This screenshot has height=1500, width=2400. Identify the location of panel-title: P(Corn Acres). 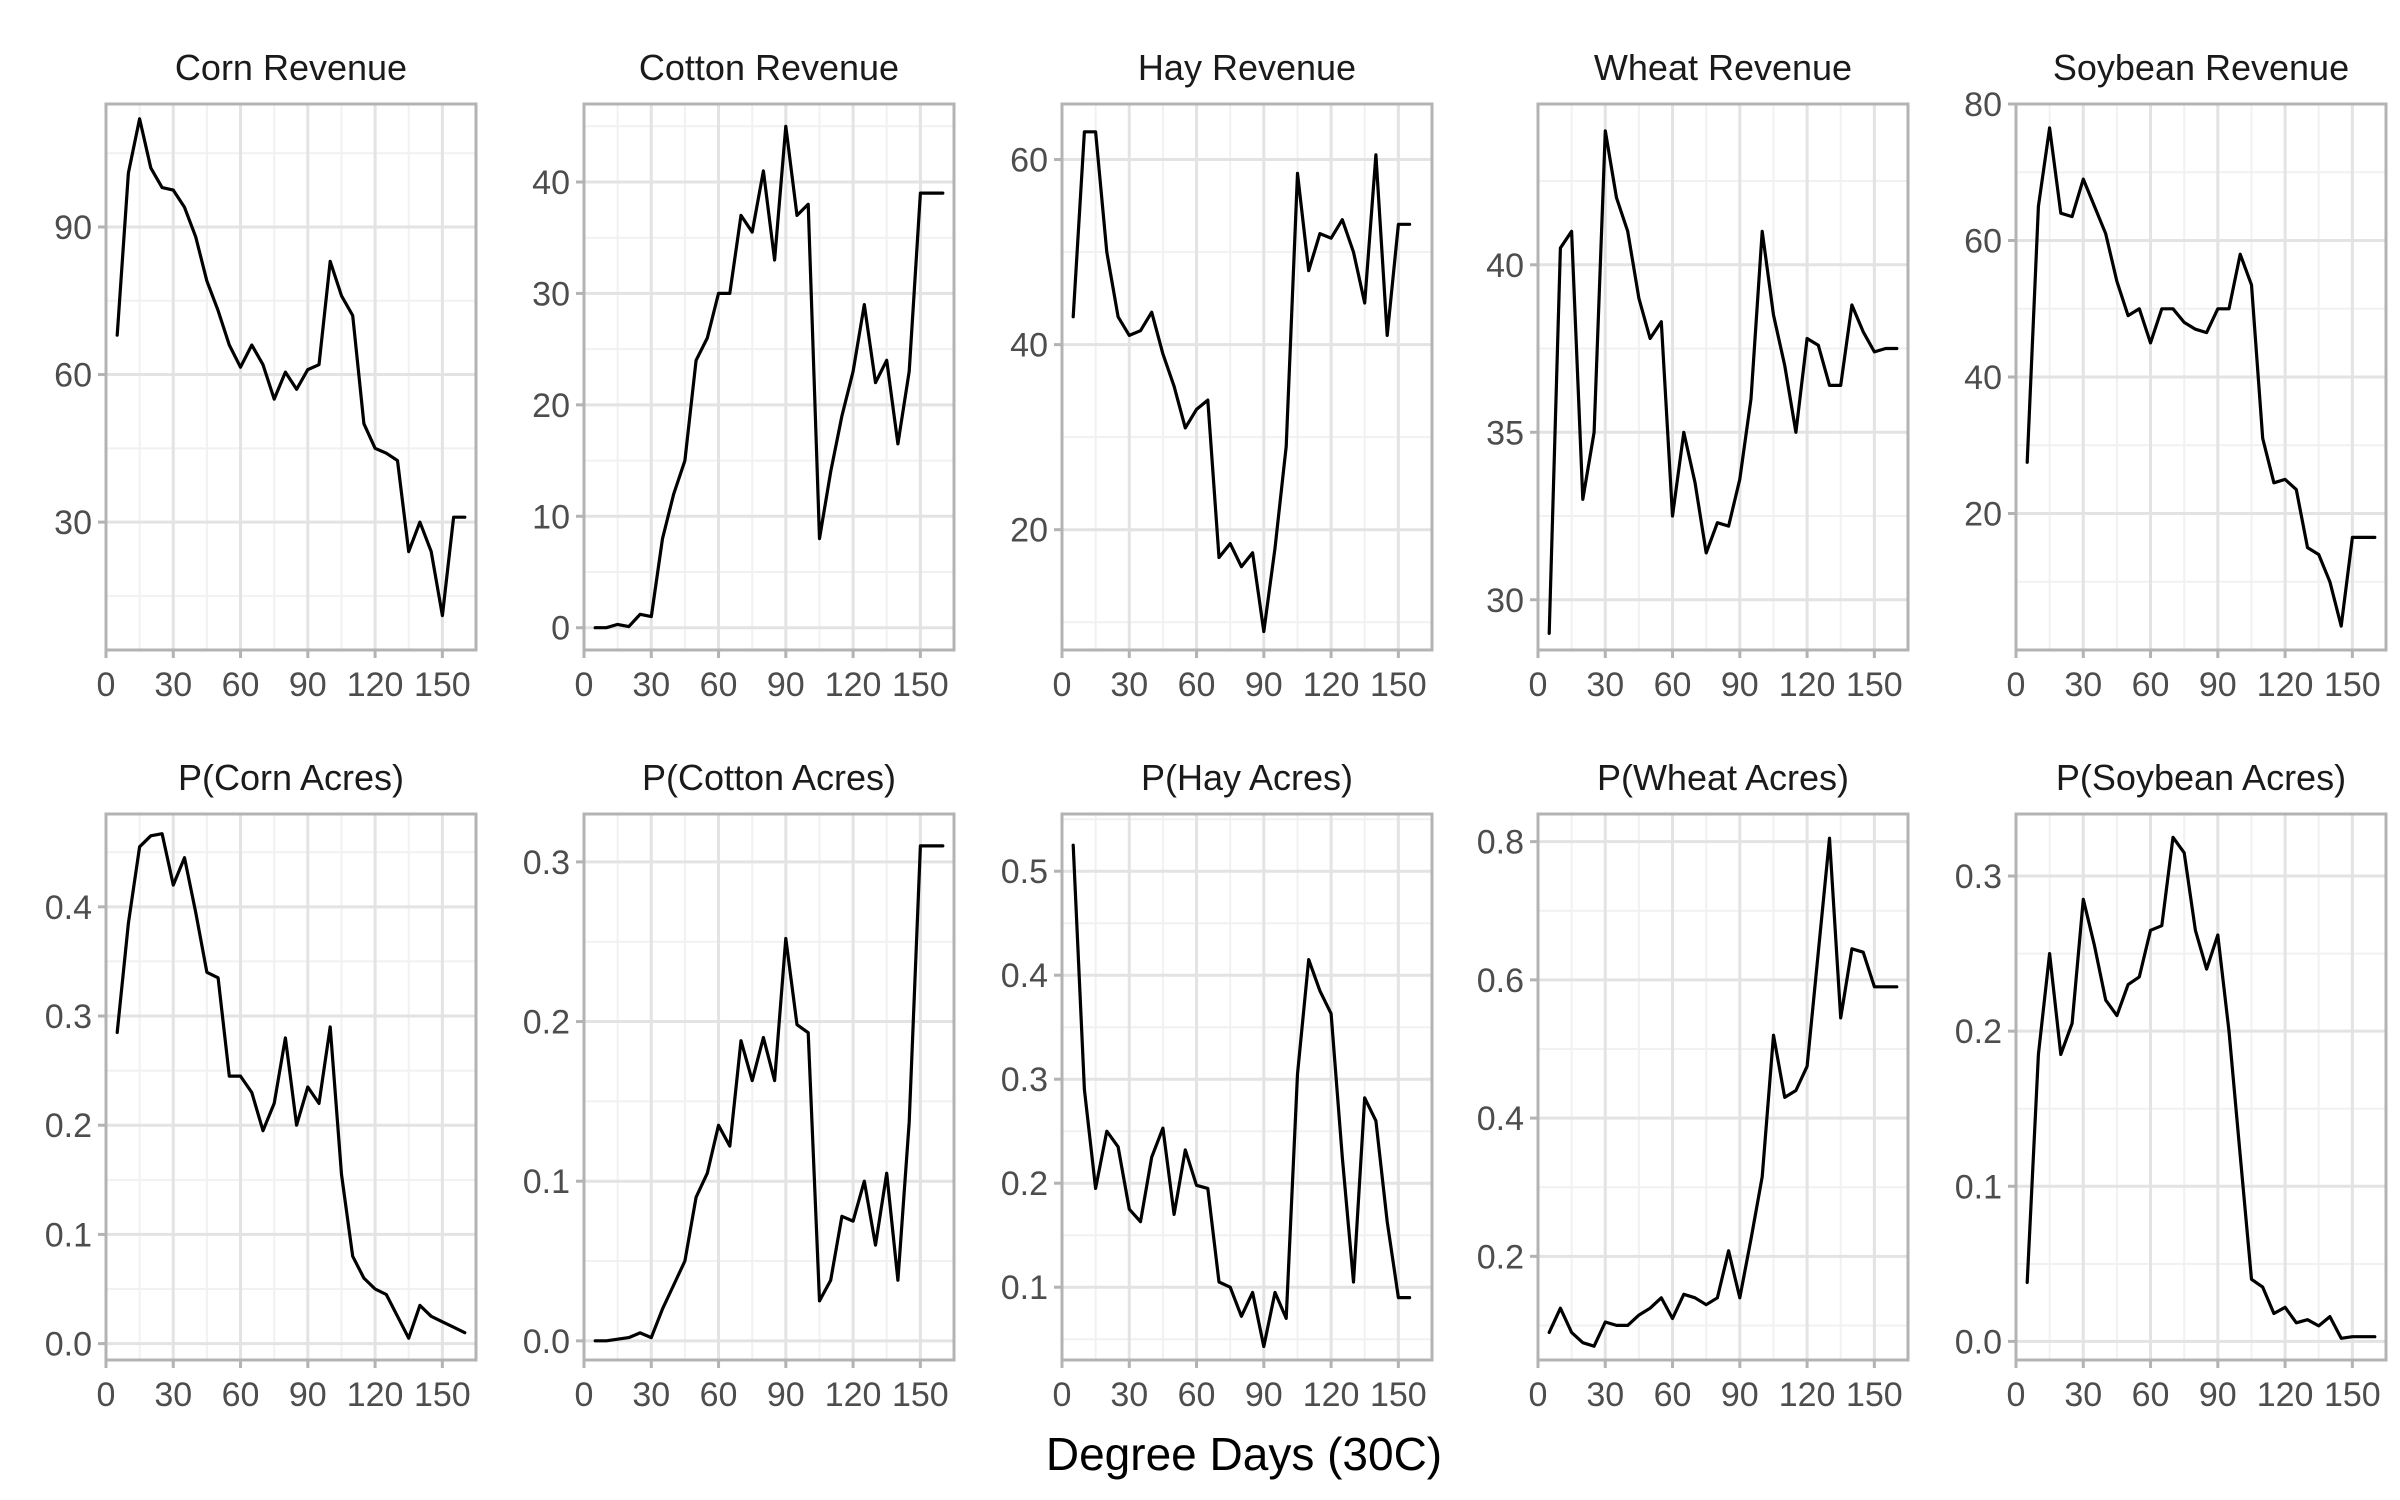
(291, 777).